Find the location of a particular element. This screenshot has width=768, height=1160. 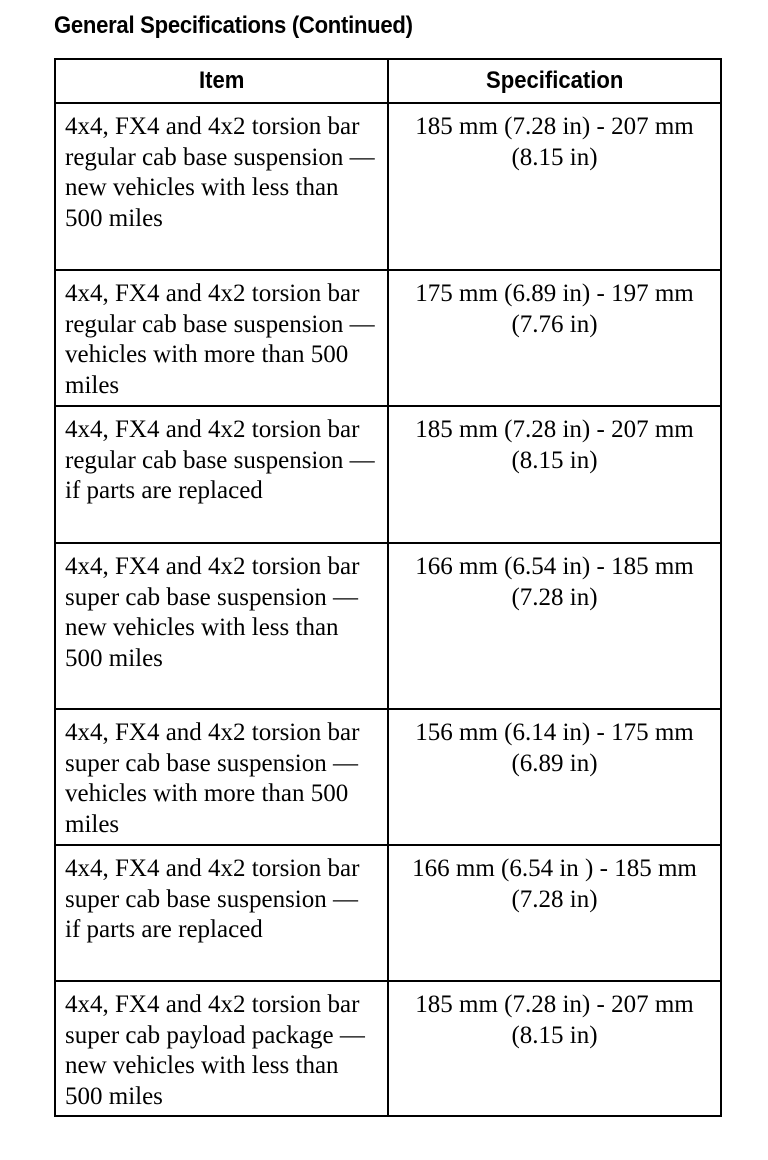

header-item-label: Item is located at coordinates (221, 80).